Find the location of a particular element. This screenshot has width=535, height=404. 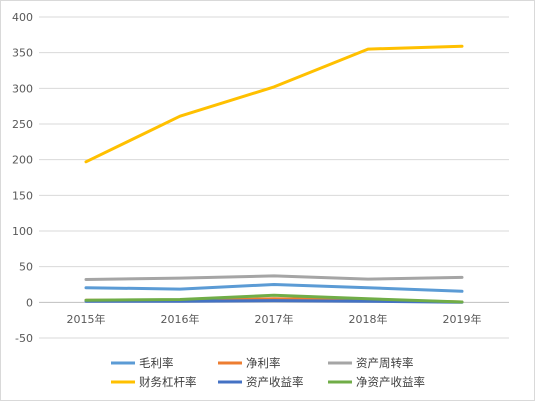

y-tick-label: 50 is located at coordinates (26, 267).